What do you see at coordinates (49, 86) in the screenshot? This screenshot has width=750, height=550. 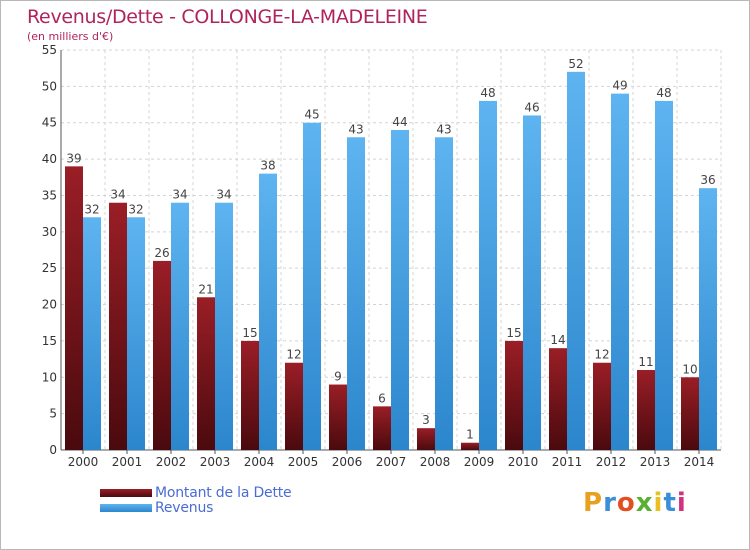 I see `y-tick-label-50: 50` at bounding box center [49, 86].